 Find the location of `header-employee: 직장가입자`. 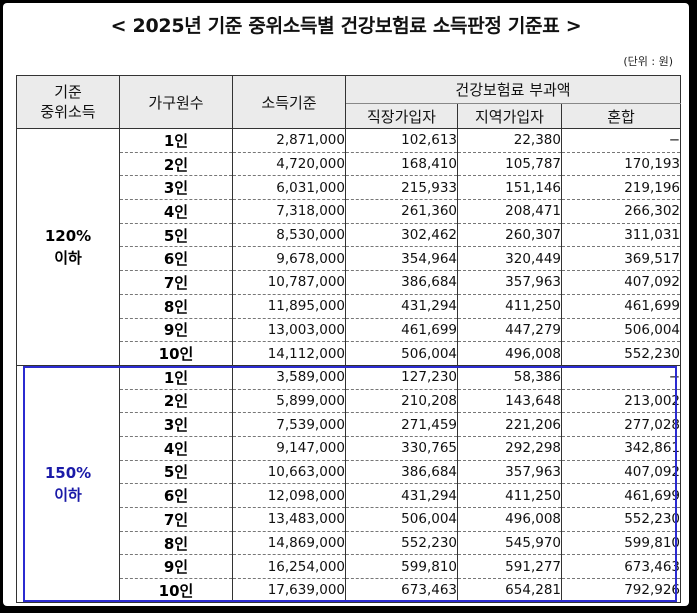

header-employee: 직장가입자 is located at coordinates (401, 116).